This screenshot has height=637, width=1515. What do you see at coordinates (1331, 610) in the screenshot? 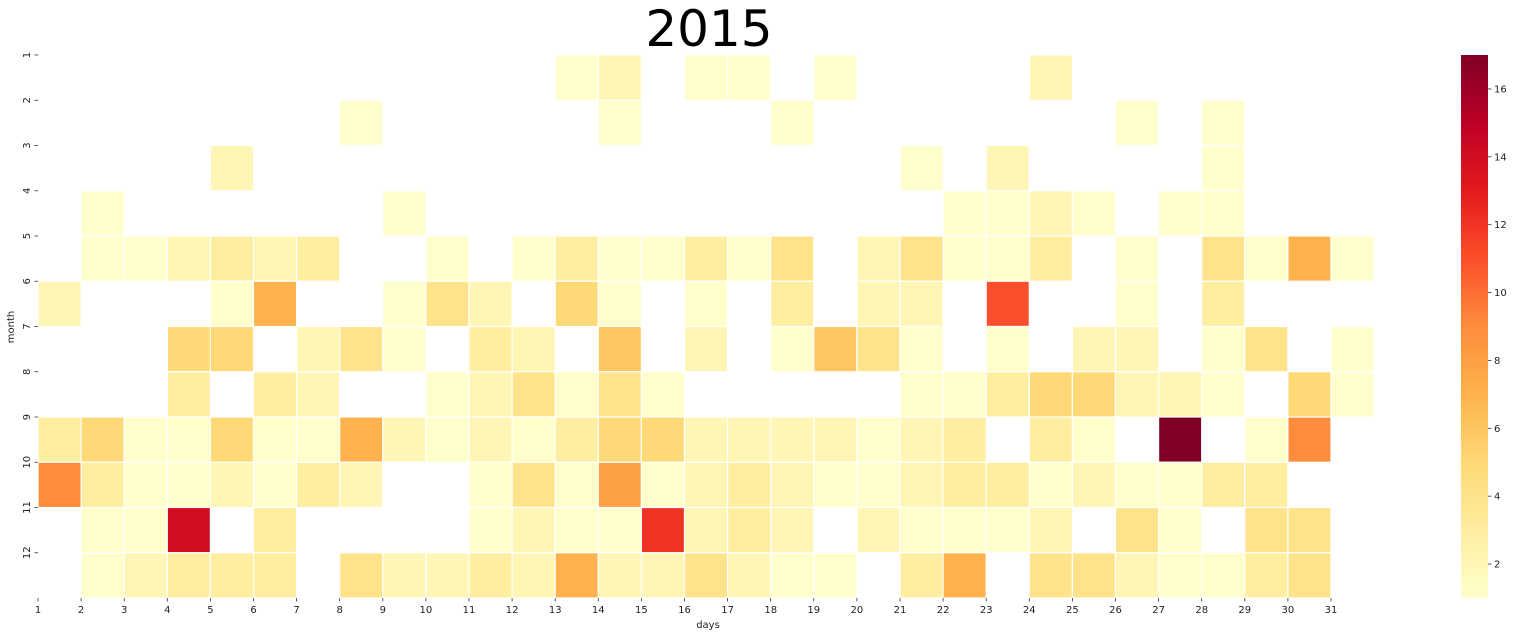
I see `x-tick-label: 31` at bounding box center [1331, 610].